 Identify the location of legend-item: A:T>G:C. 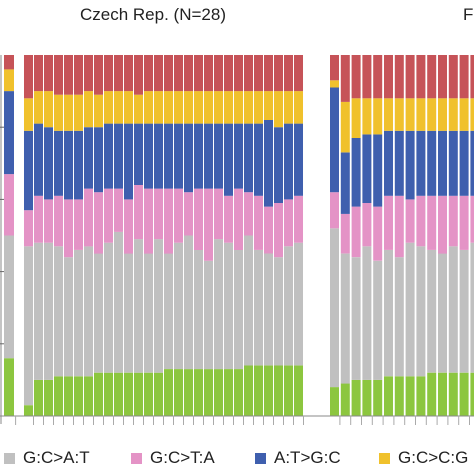
(298, 458).